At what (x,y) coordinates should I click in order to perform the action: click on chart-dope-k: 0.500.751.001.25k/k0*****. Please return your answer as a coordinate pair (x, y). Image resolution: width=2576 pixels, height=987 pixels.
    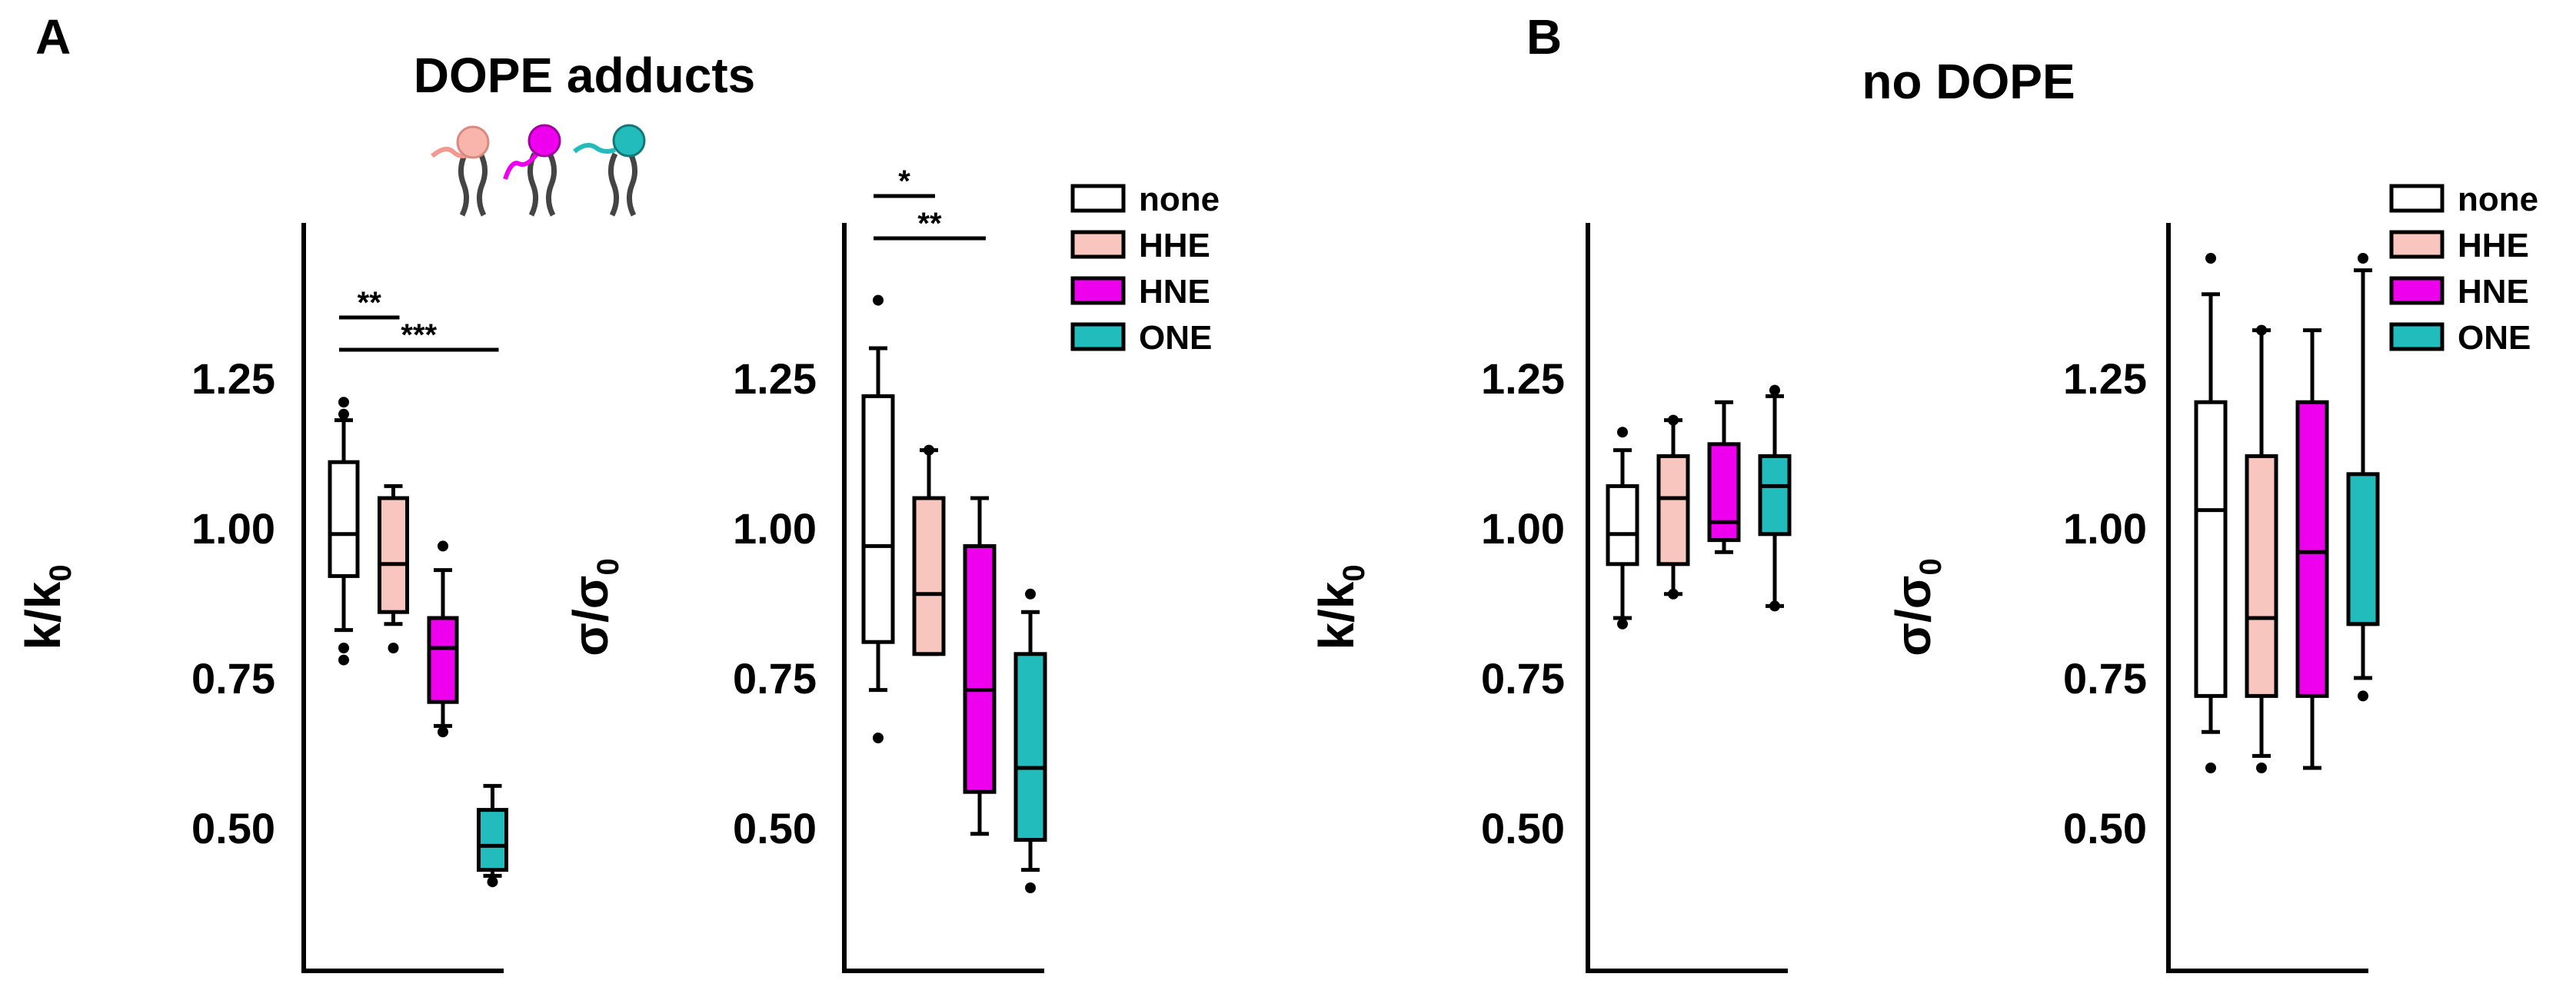
    Looking at the image, I should click on (261, 598).